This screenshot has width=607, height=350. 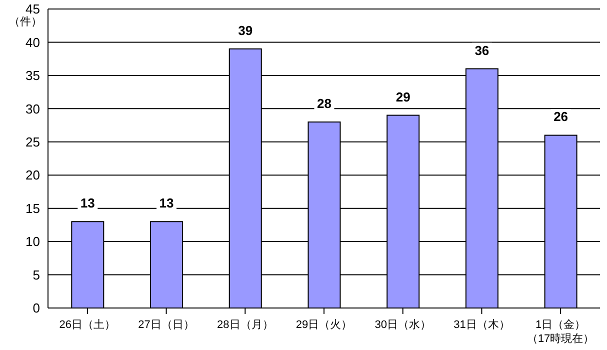 What do you see at coordinates (33, 208) in the screenshot?
I see `y-tick-label: 15` at bounding box center [33, 208].